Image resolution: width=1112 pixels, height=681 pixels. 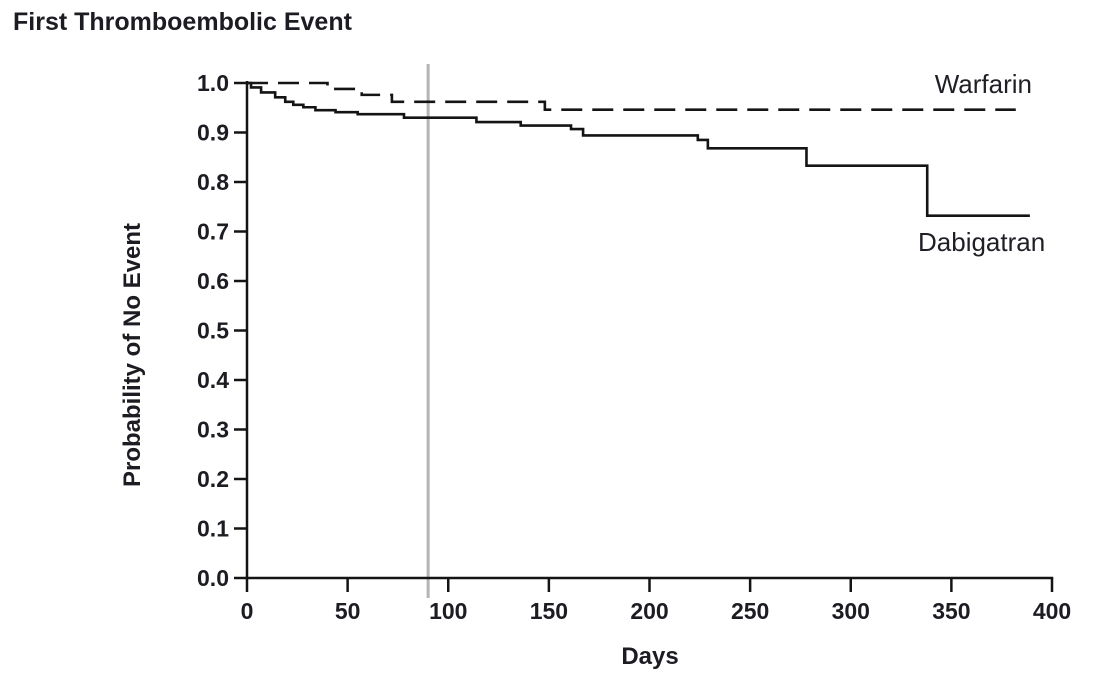 What do you see at coordinates (631, 96) in the screenshot?
I see `curve-warfarin` at bounding box center [631, 96].